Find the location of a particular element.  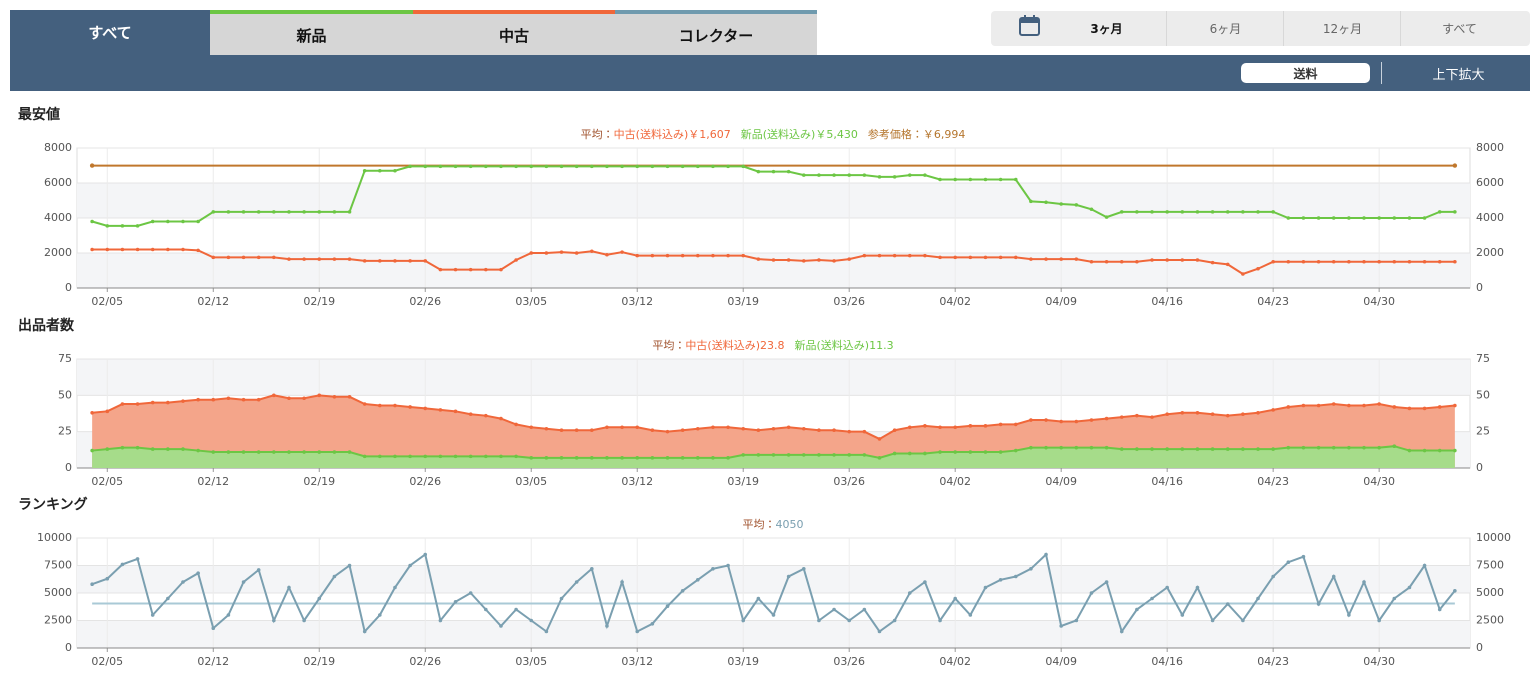

y2-tick-label: 5000 is located at coordinates (1490, 592).